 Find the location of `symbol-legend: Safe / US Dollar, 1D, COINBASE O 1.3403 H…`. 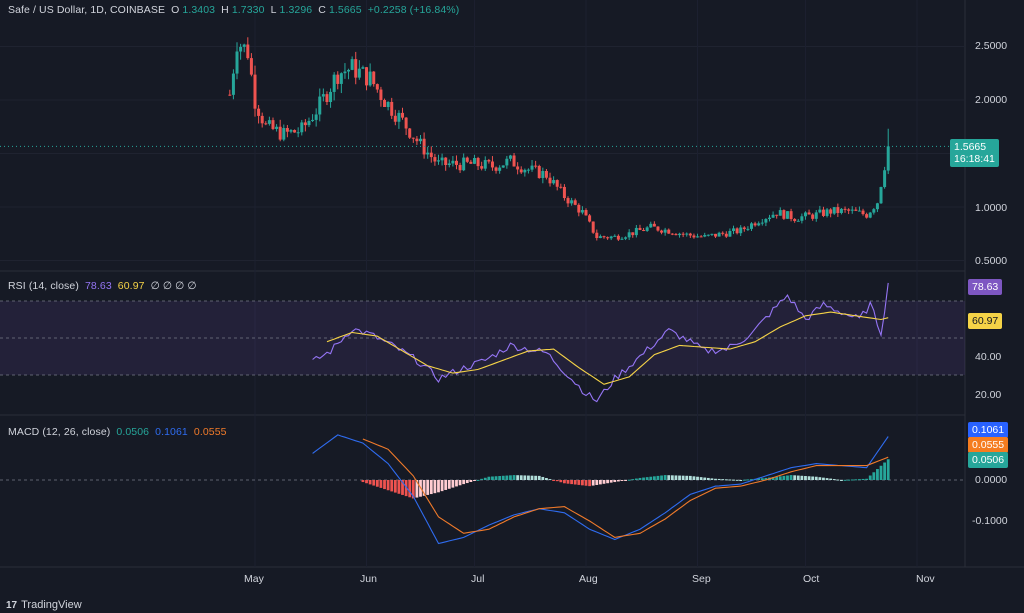

symbol-legend: Safe / US Dollar, 1D, COINBASE O 1.3403 H… is located at coordinates (235, 10).